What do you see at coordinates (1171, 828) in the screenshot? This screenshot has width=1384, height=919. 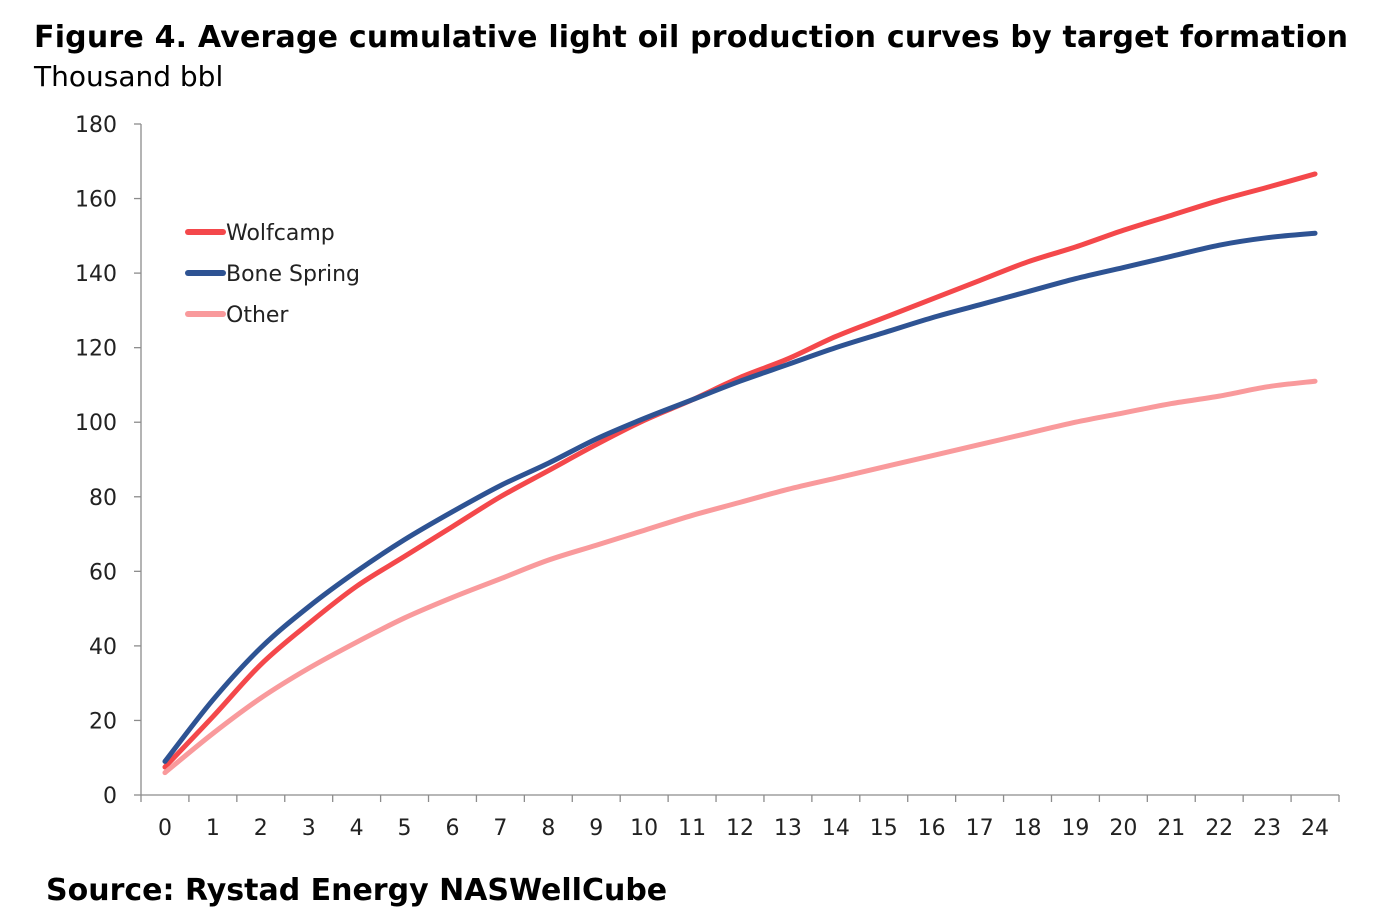 I see `x-tick-label: 21` at bounding box center [1171, 828].